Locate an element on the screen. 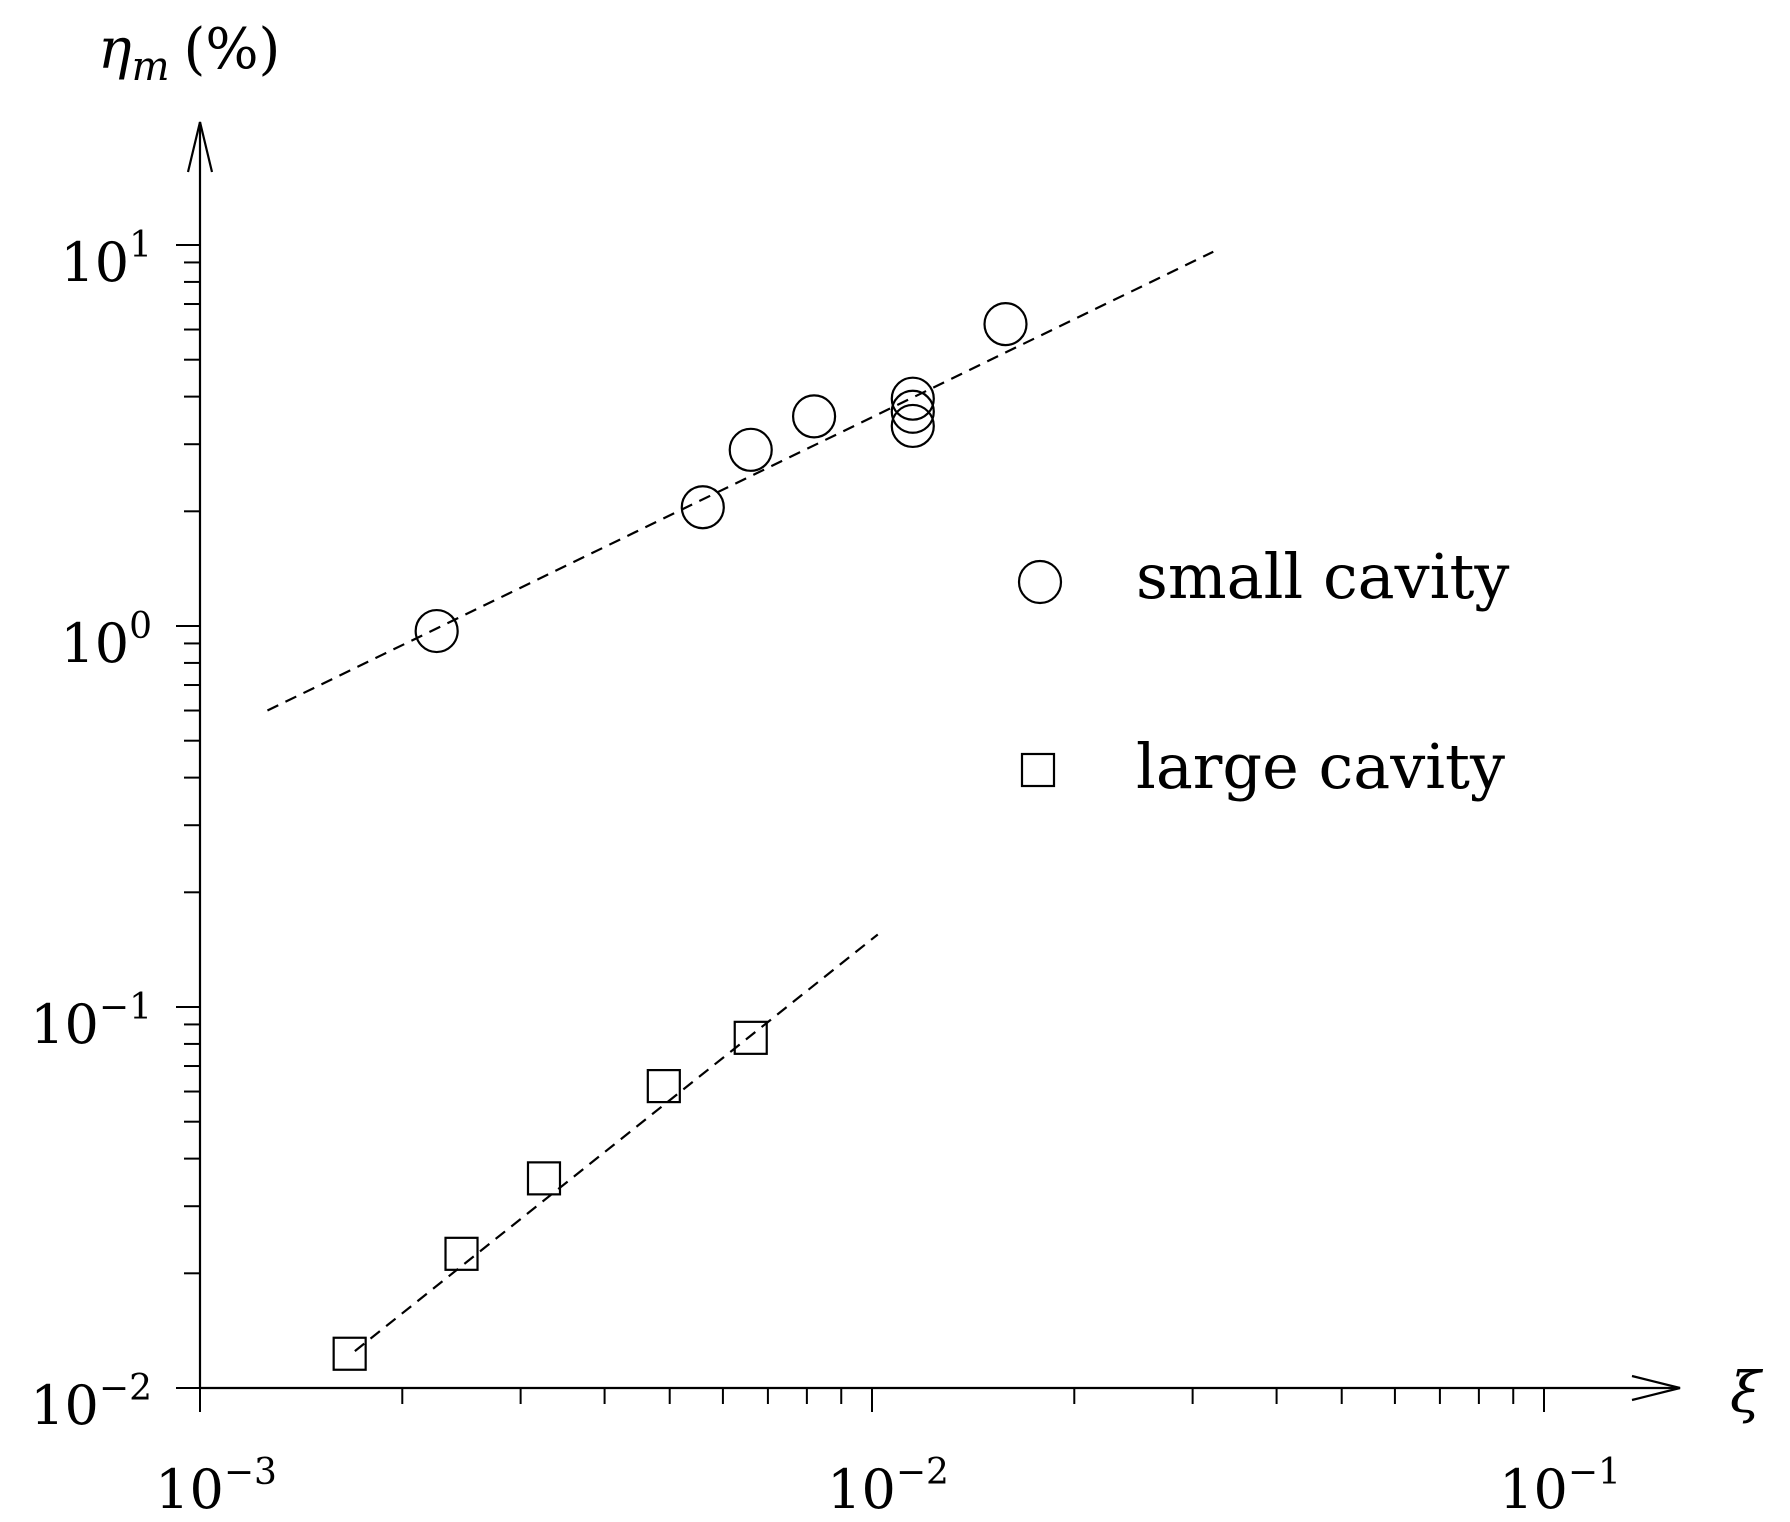 The image size is (1790, 1522). x-tick-label-exponent: −1 is located at coordinates (1594, 1472).